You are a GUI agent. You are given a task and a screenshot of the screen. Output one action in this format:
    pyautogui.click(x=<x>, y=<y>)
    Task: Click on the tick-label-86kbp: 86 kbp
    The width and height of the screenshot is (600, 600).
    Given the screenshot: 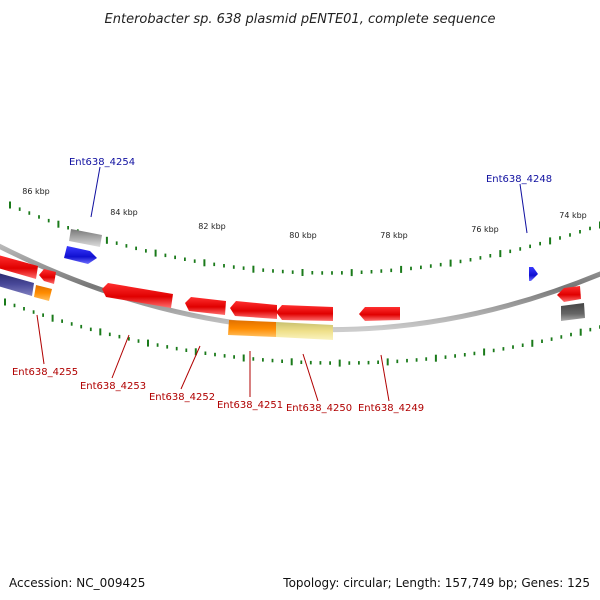 What is the action you would take?
    pyautogui.click(x=36, y=191)
    